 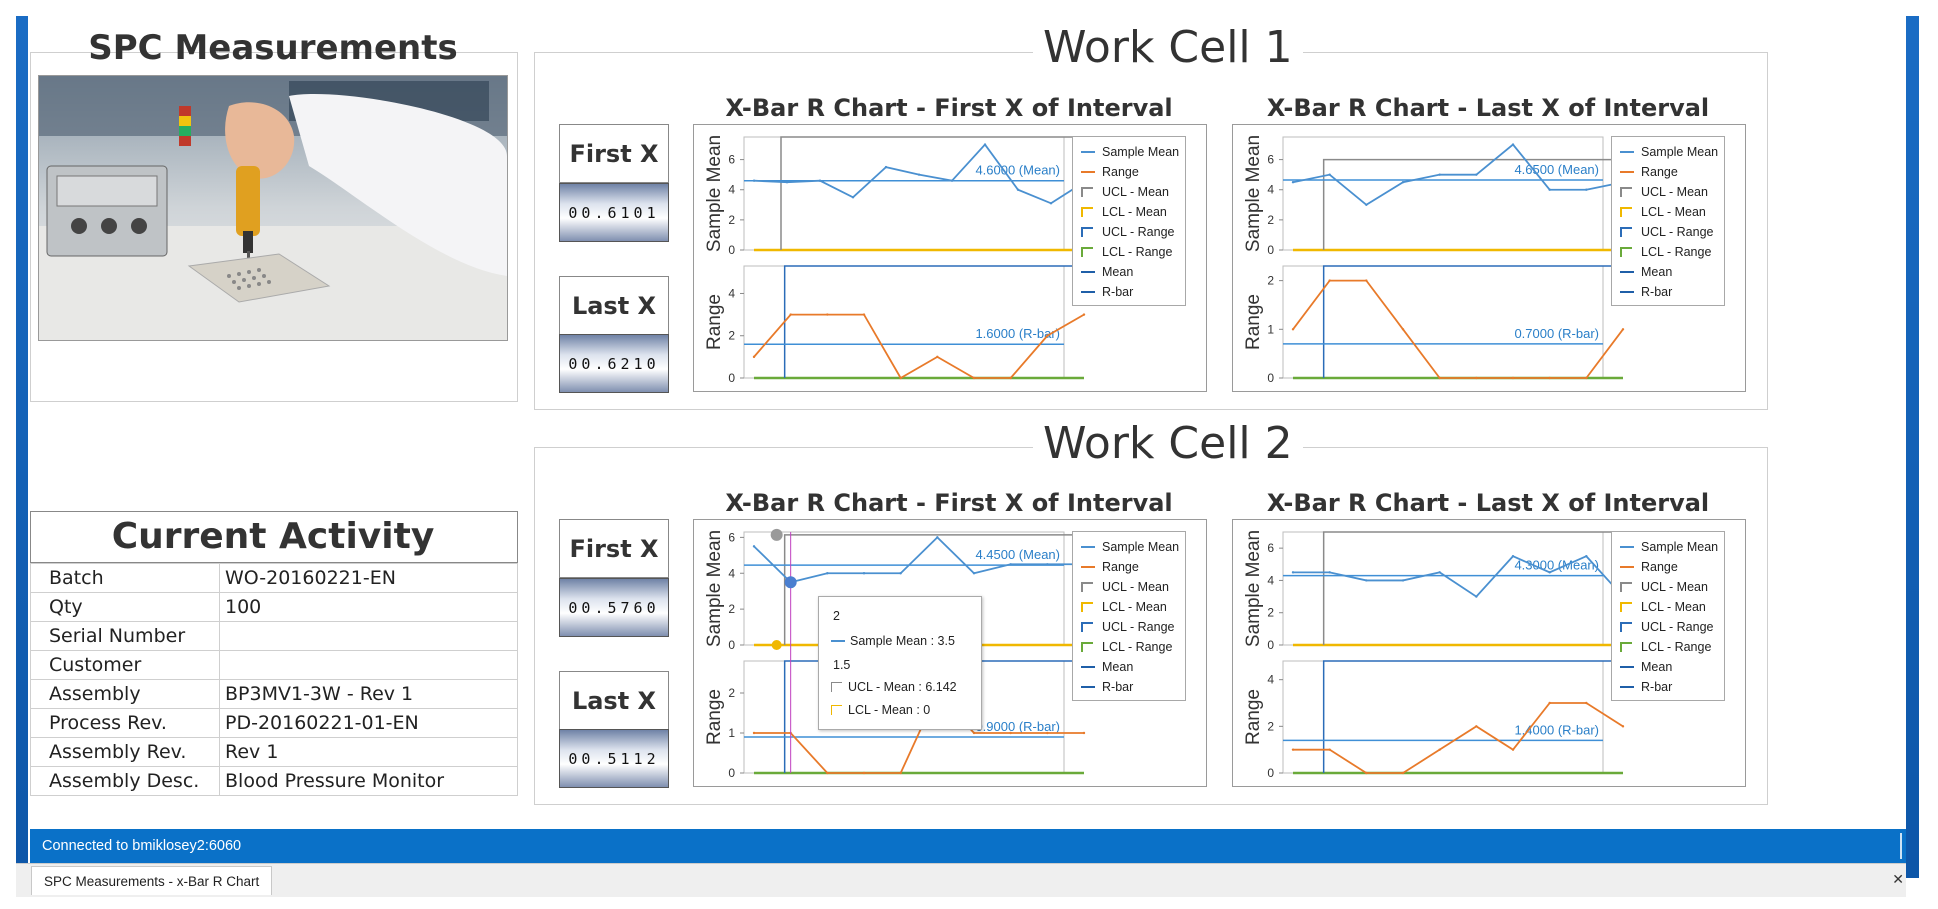 I want to click on activity-label: Customer, so click(x=125, y=665).